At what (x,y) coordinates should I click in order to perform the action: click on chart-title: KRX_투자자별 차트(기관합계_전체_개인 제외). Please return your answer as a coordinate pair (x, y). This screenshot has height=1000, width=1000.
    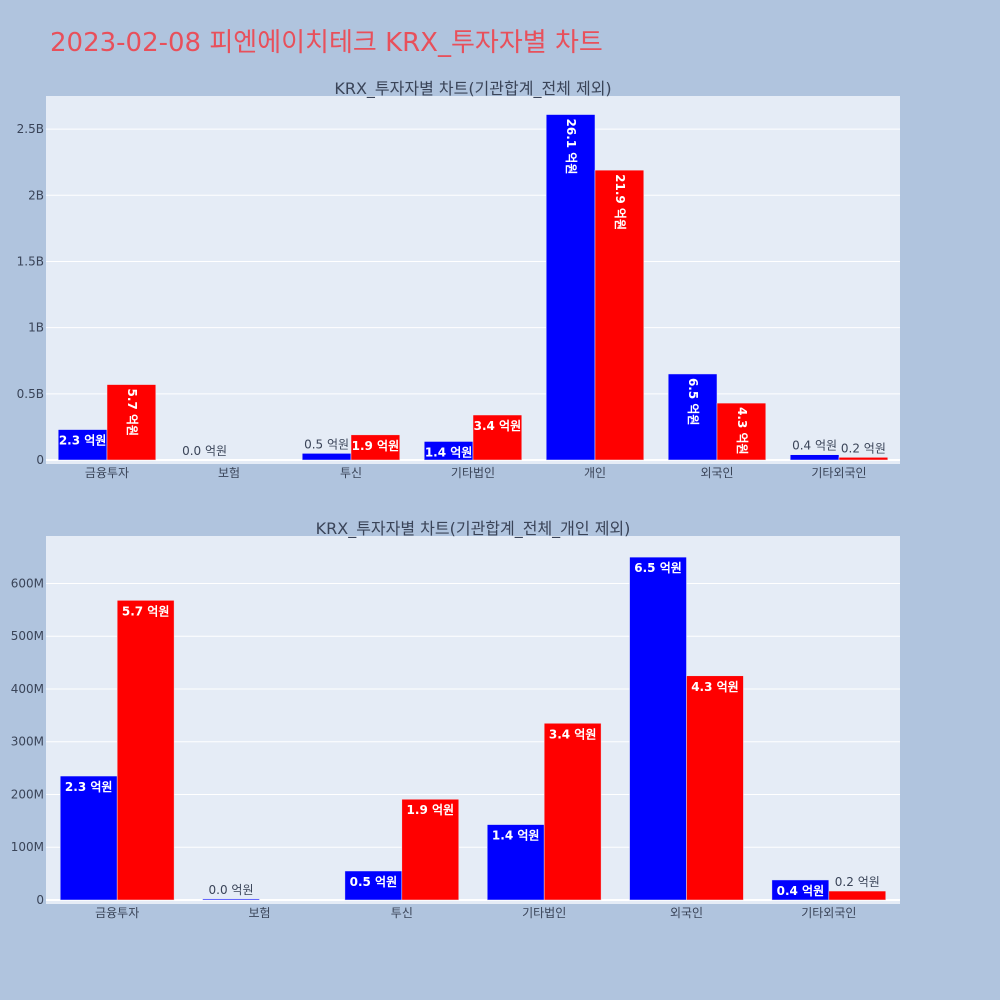
    Looking at the image, I should click on (473, 529).